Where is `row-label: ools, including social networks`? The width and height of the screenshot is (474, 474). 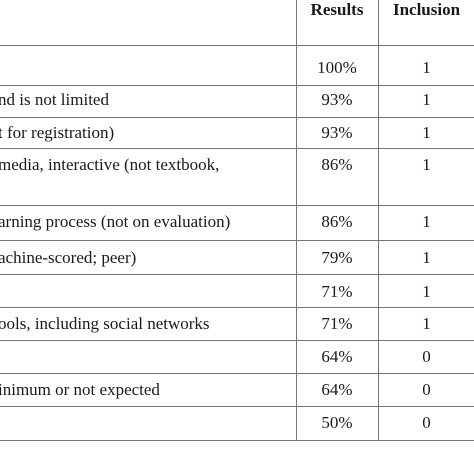 row-label: ools, including social networks is located at coordinates (105, 323).